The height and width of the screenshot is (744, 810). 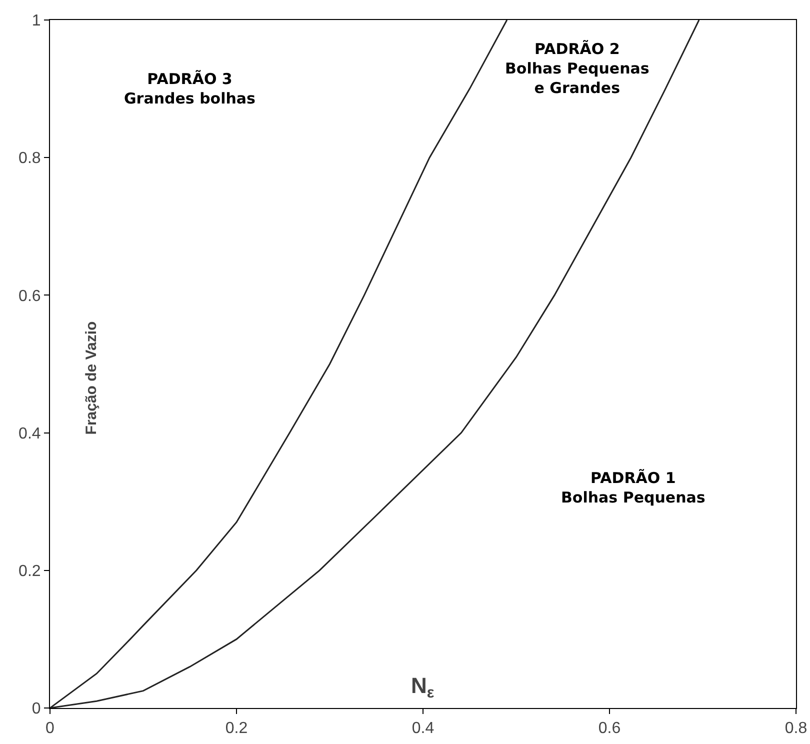 I want to click on annotation: PADRÃO 2 Bolhas Pequenas e Grandes, so click(x=577, y=68).